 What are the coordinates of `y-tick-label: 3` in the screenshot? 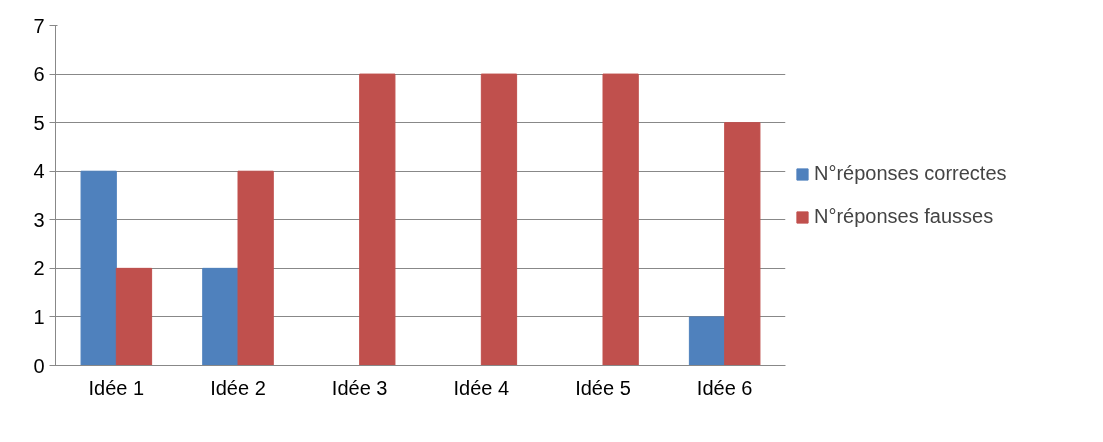 It's located at (39, 219).